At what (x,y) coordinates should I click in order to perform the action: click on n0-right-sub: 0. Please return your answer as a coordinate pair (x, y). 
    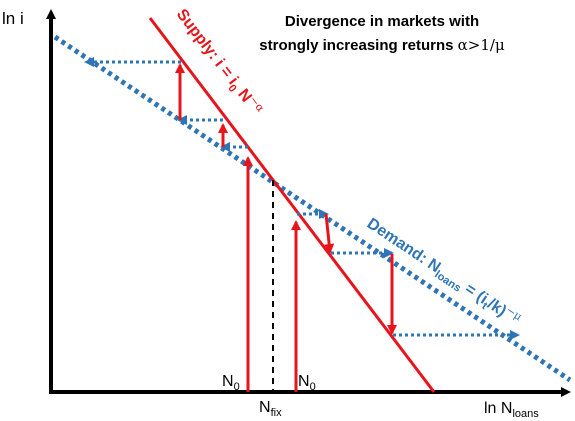
    Looking at the image, I should click on (313, 387).